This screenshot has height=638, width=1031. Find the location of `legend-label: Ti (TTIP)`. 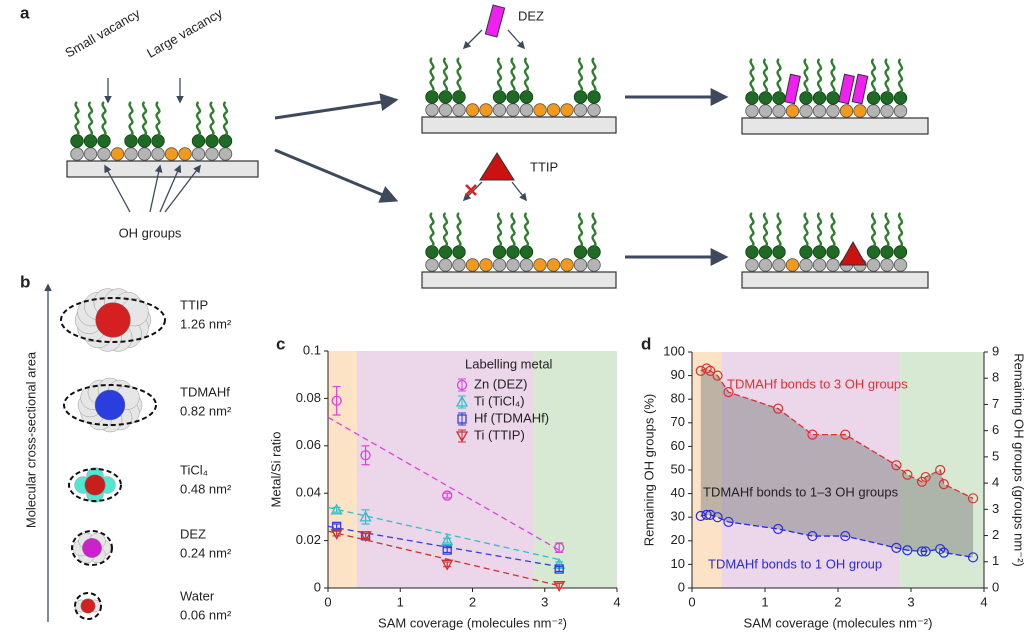

legend-label: Ti (TTIP) is located at coordinates (499, 434).